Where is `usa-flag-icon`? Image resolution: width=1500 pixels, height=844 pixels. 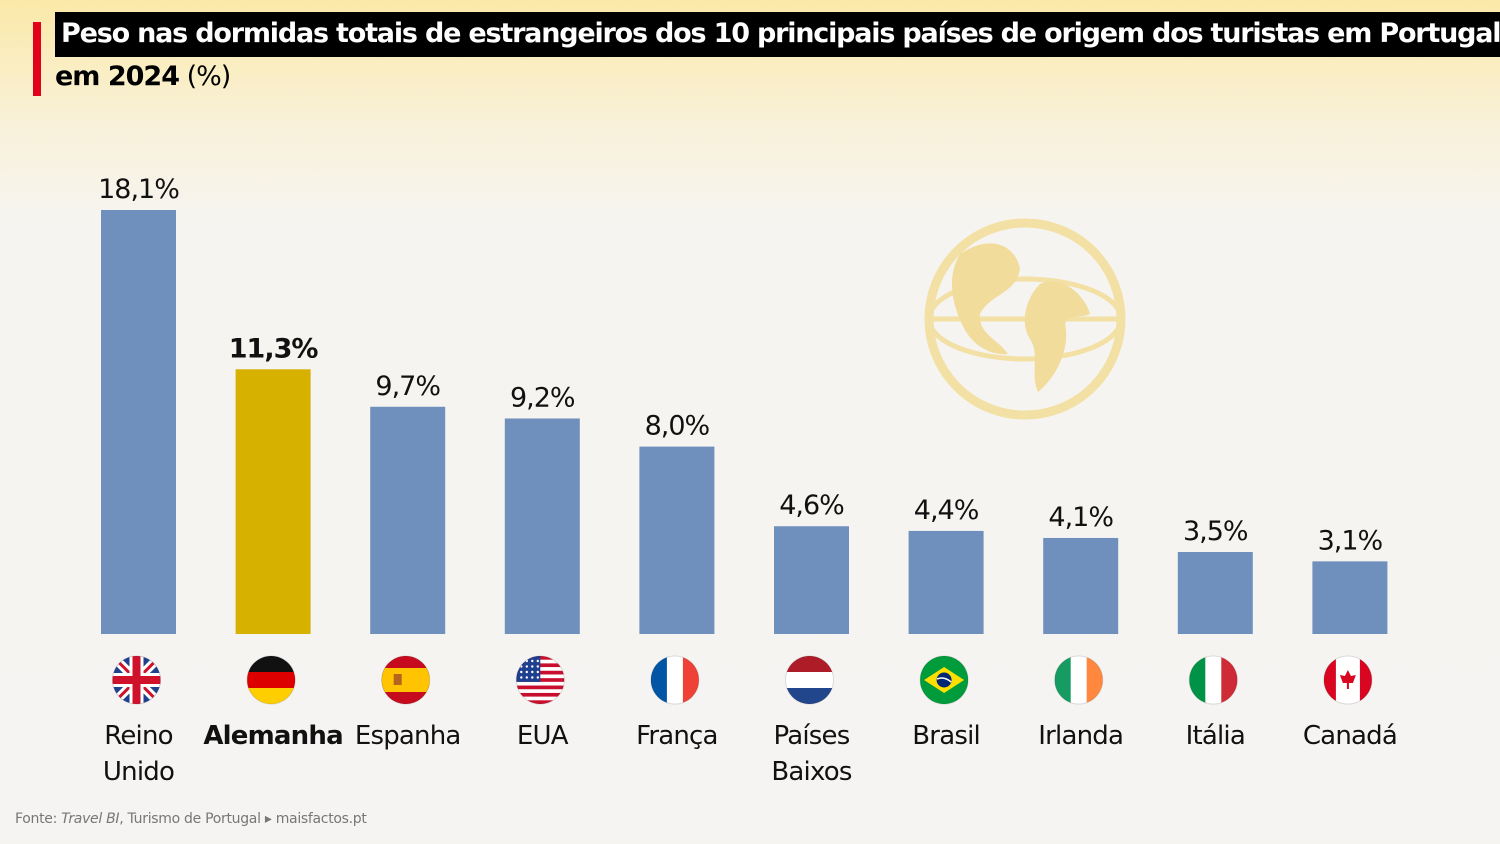 usa-flag-icon is located at coordinates (540, 680).